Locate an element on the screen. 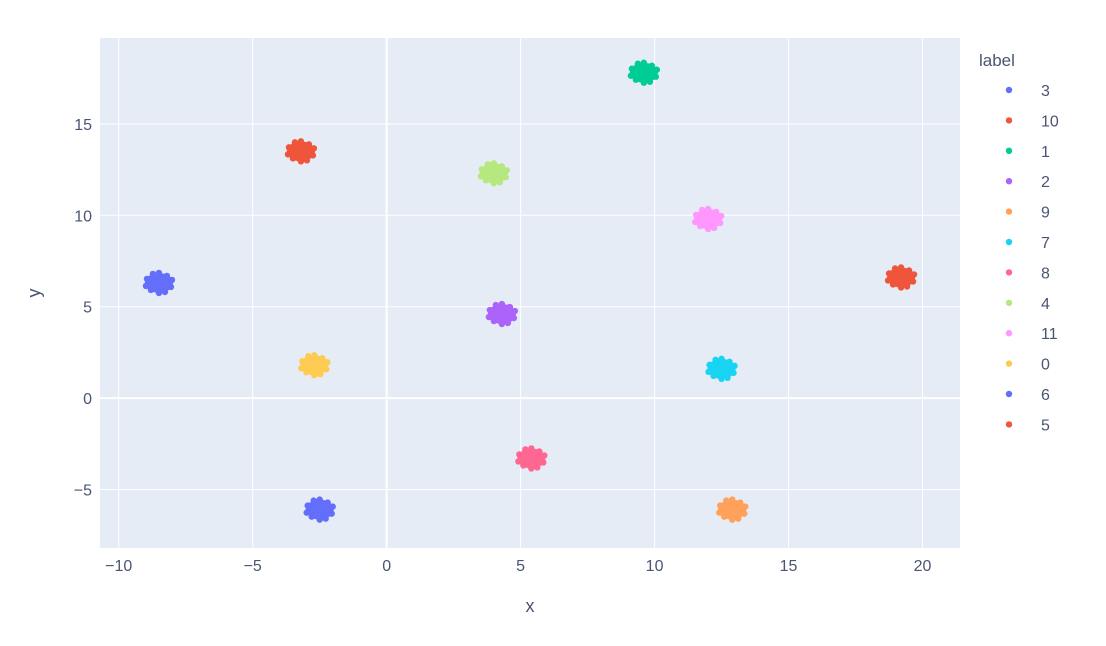 The width and height of the screenshot is (1106, 646). legend-item-8: 8 is located at coordinates (1027, 273).